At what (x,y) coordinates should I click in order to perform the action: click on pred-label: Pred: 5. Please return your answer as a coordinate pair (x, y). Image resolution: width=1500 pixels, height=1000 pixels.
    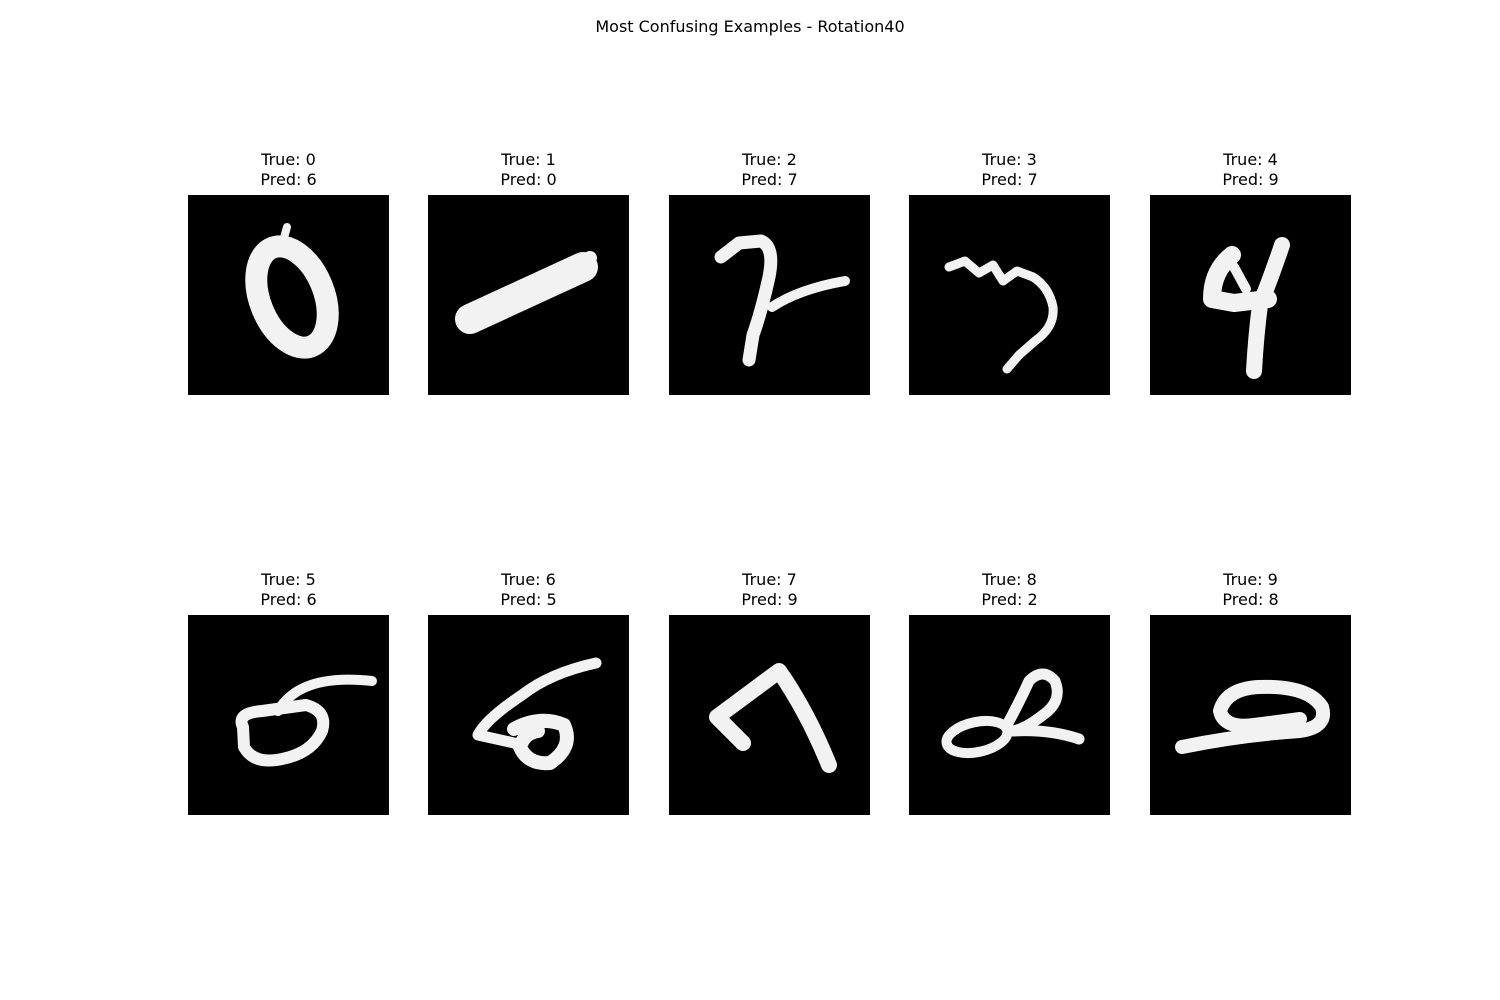
    Looking at the image, I should click on (528, 599).